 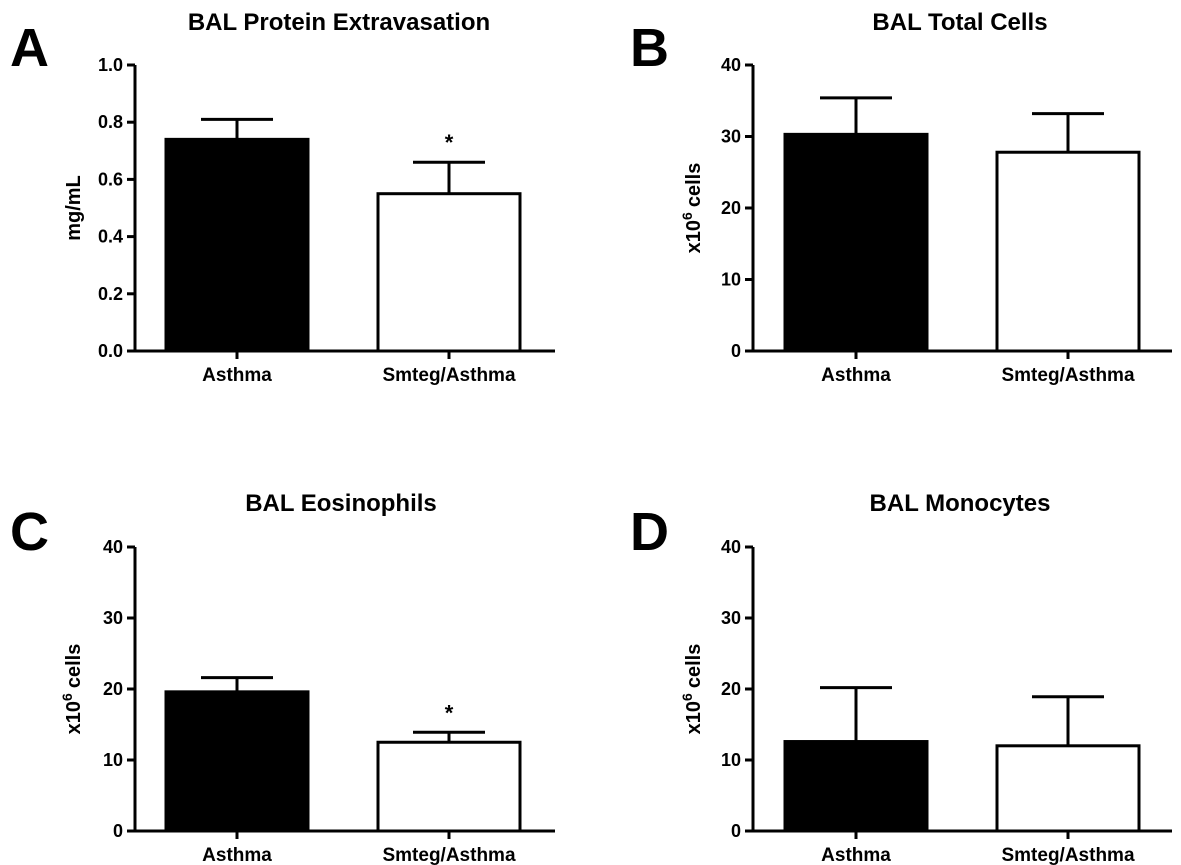 What do you see at coordinates (110, 294) in the screenshot?
I see `y-tick-label: 0.2` at bounding box center [110, 294].